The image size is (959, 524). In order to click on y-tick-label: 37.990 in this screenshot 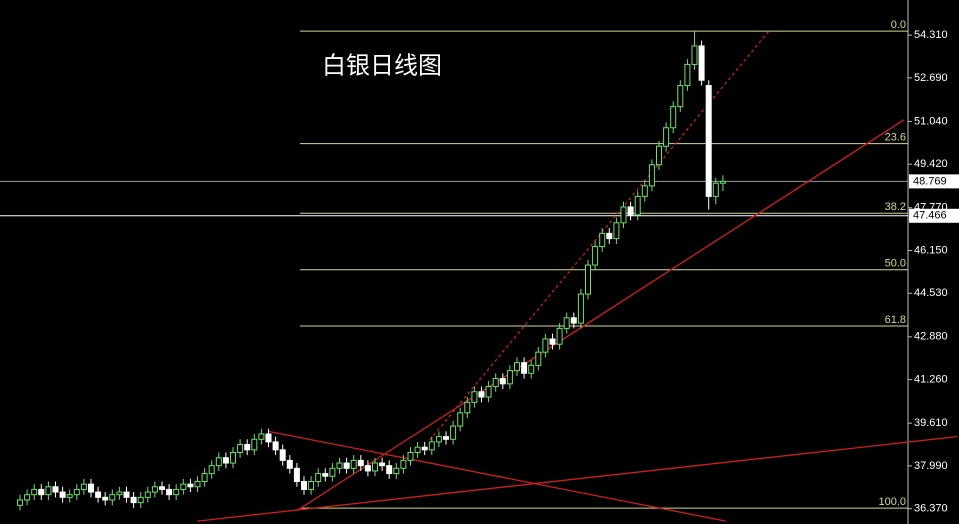, I will do `click(931, 466)`.